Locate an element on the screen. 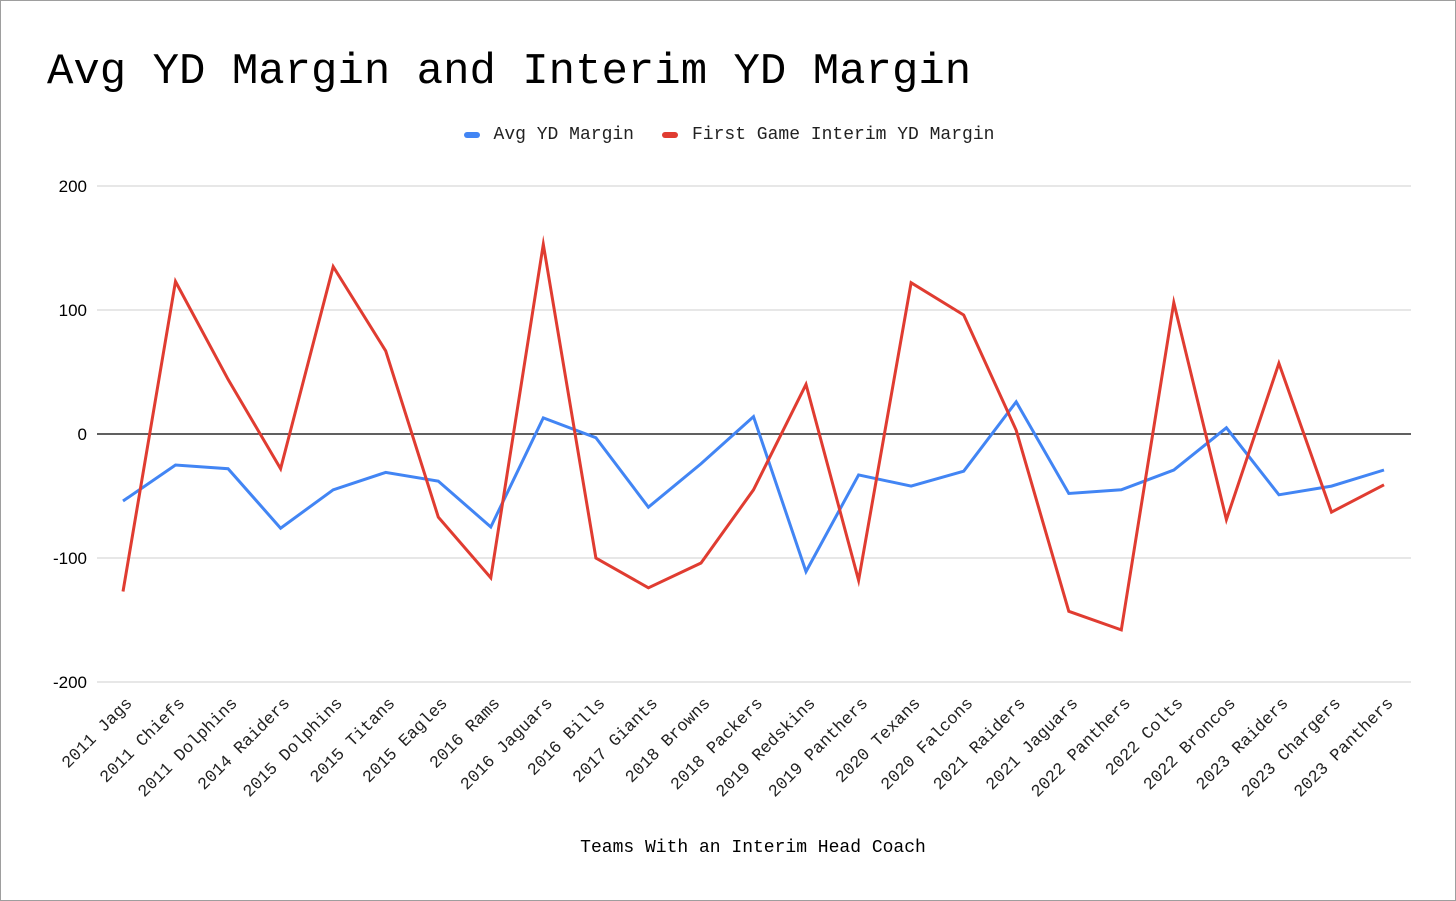 The height and width of the screenshot is (901, 1456). y-tick-label: 200 is located at coordinates (73, 186).